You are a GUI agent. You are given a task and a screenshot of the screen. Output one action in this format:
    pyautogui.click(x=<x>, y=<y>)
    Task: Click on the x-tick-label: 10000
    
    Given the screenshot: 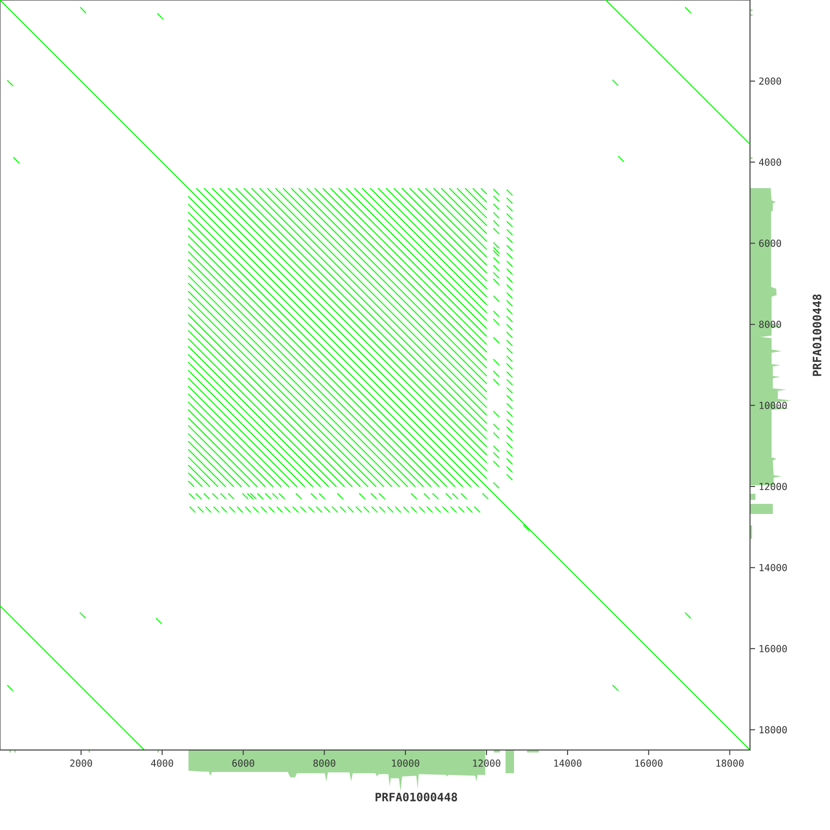 What is the action you would take?
    pyautogui.click(x=406, y=763)
    